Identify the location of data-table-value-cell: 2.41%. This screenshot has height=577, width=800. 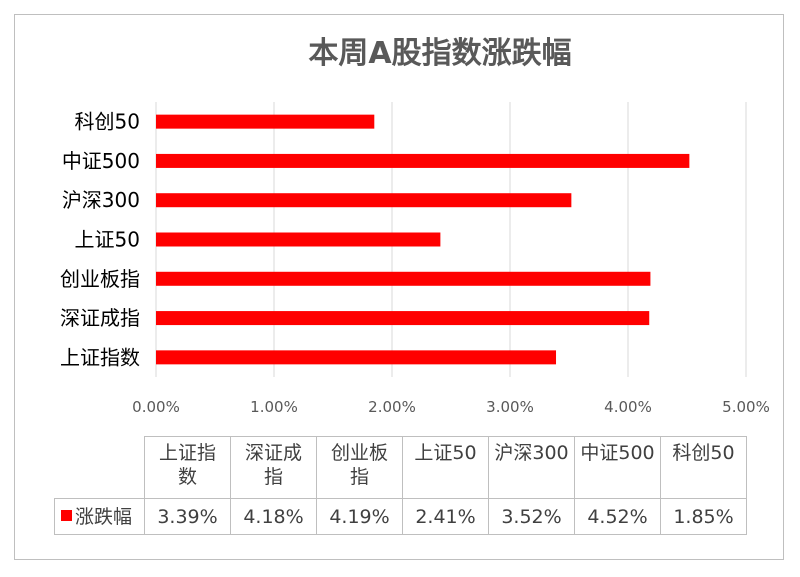
(445, 516).